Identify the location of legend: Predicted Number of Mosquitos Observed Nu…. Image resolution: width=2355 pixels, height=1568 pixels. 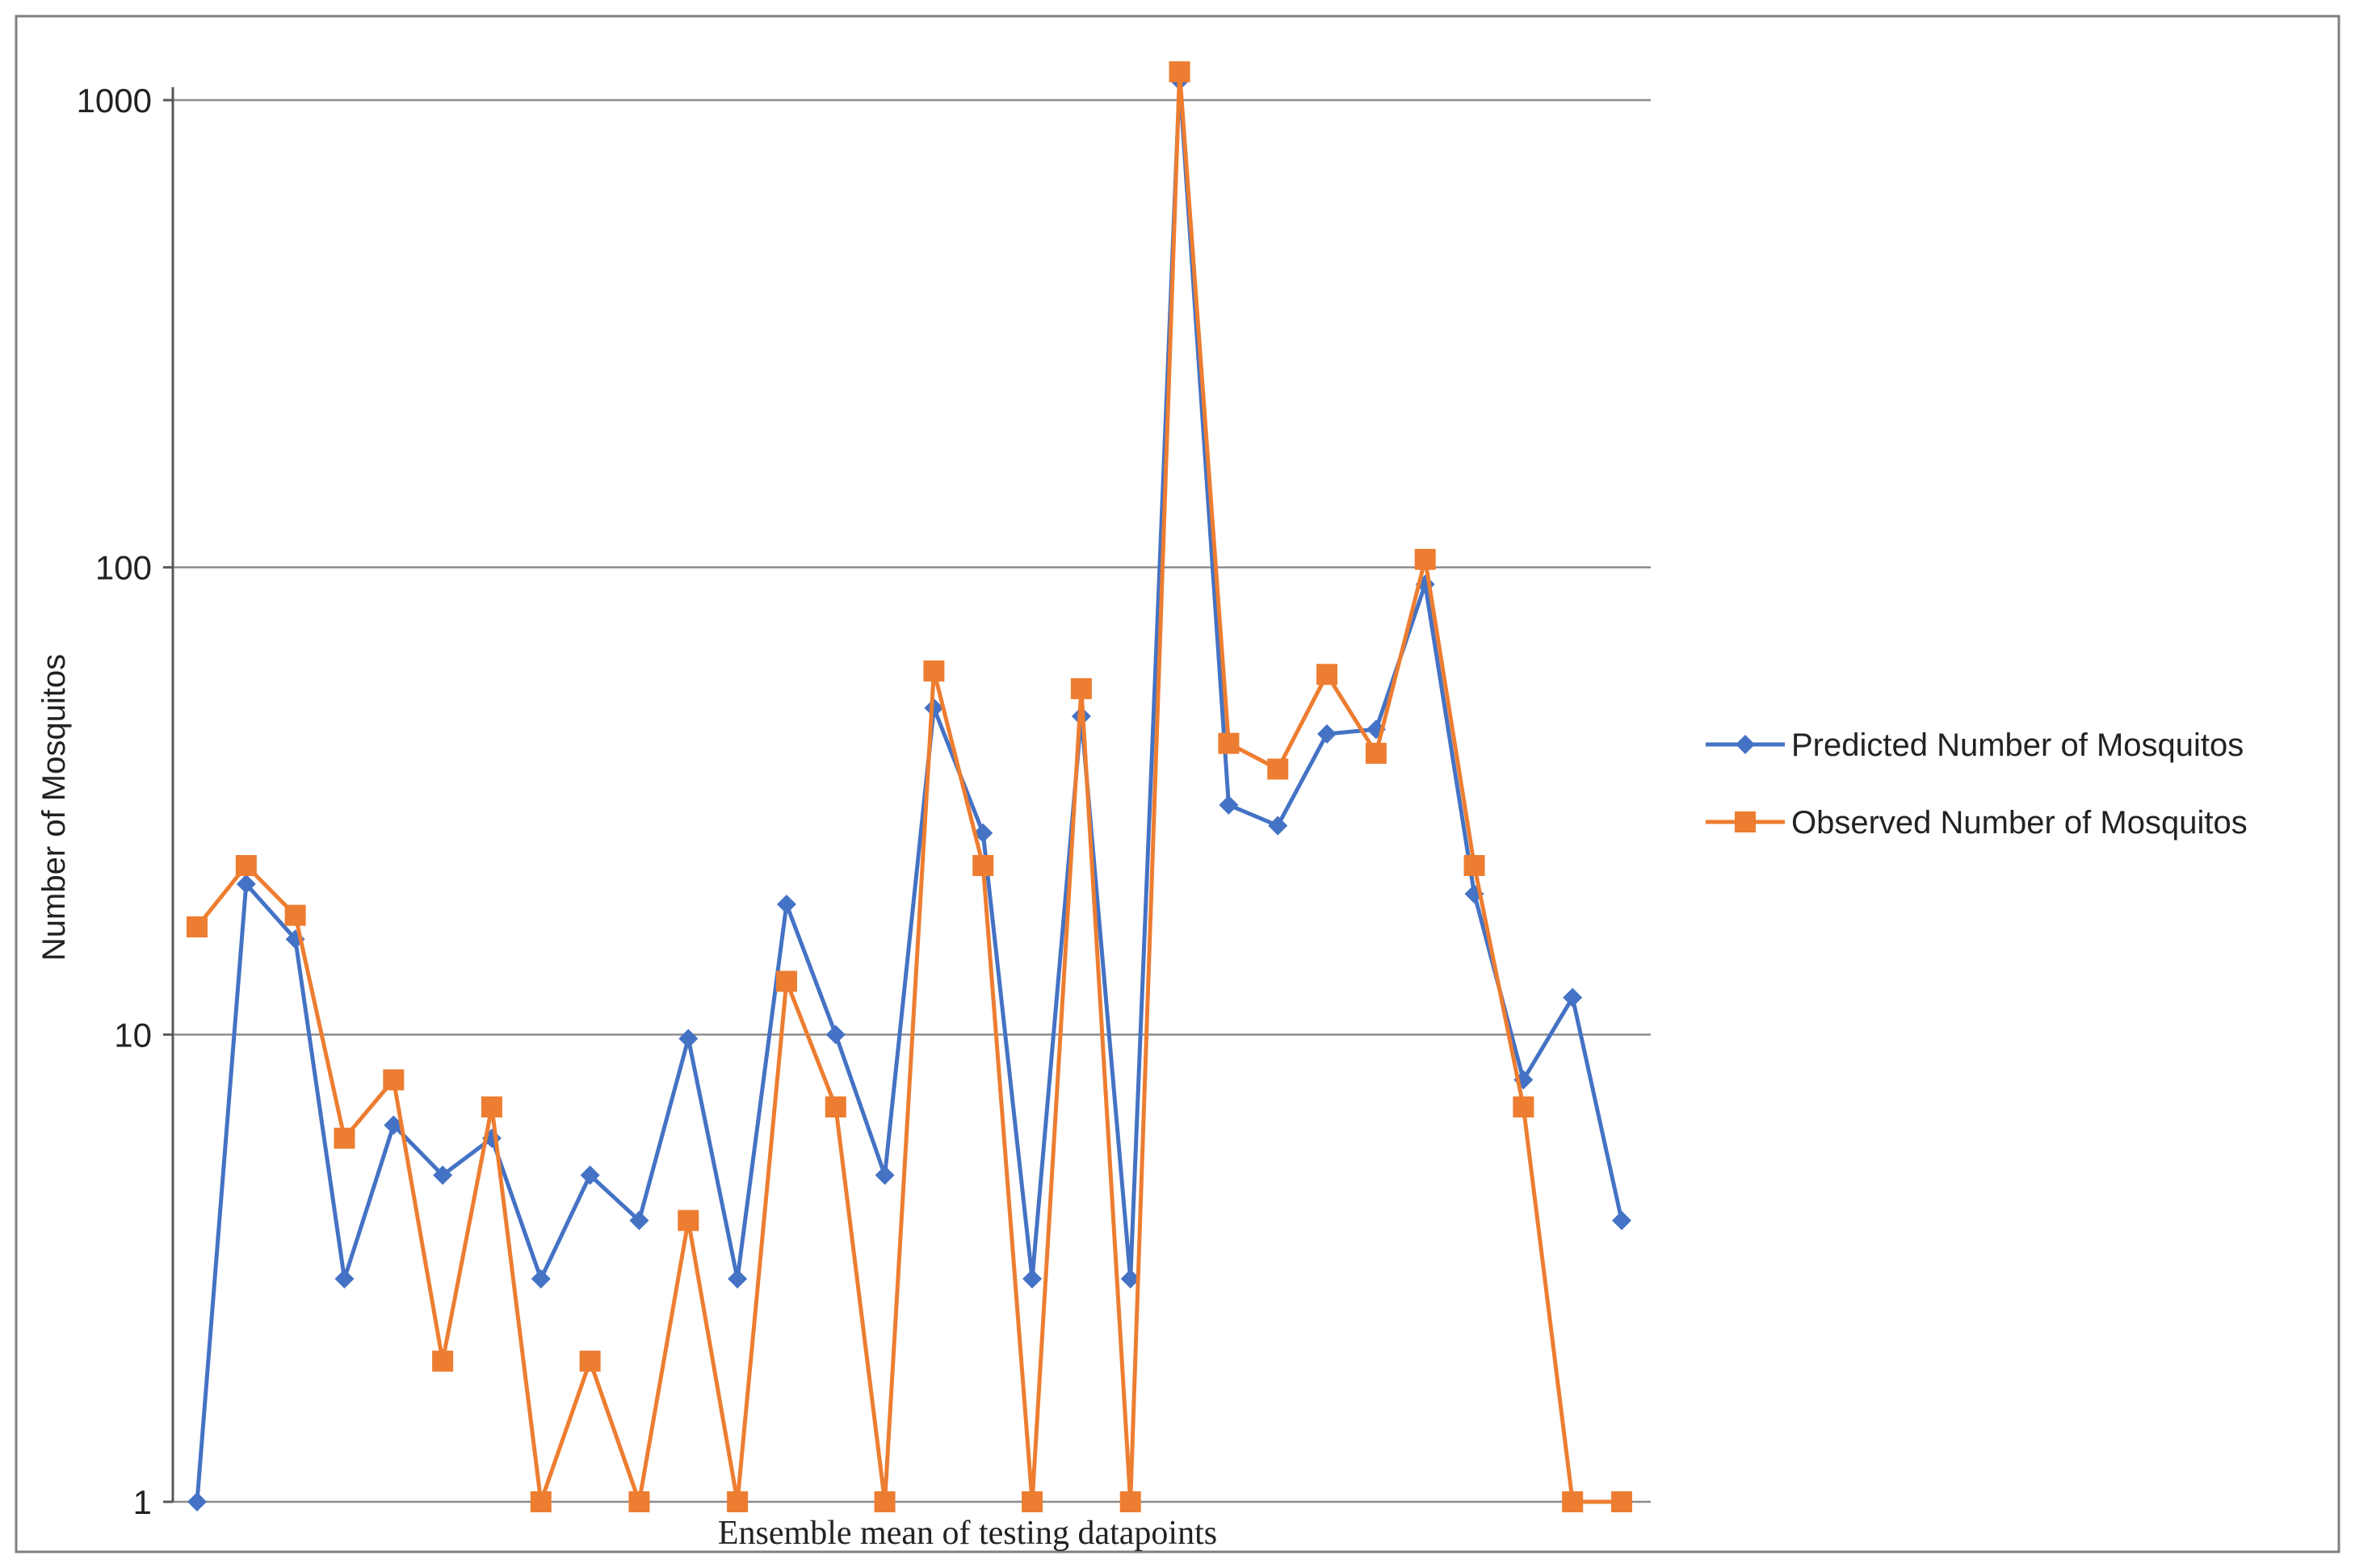
(1977, 784).